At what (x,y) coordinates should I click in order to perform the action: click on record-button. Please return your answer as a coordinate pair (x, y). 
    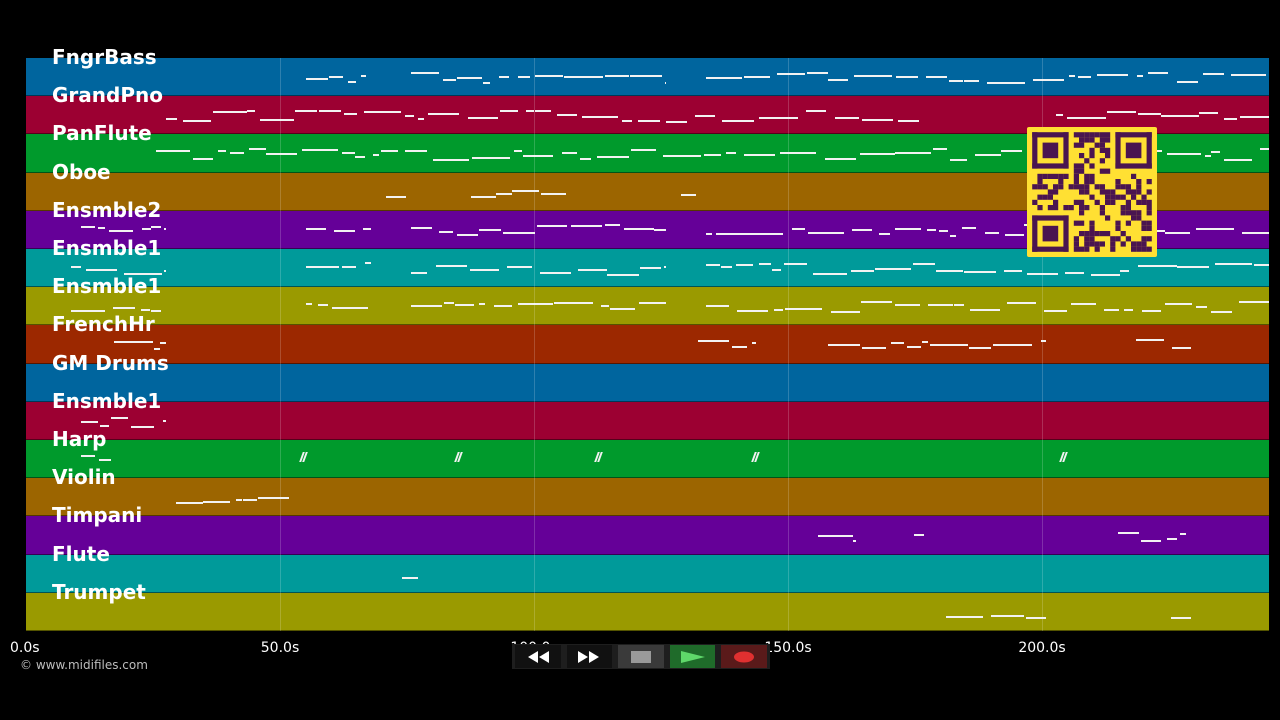
    Looking at the image, I should click on (744, 656).